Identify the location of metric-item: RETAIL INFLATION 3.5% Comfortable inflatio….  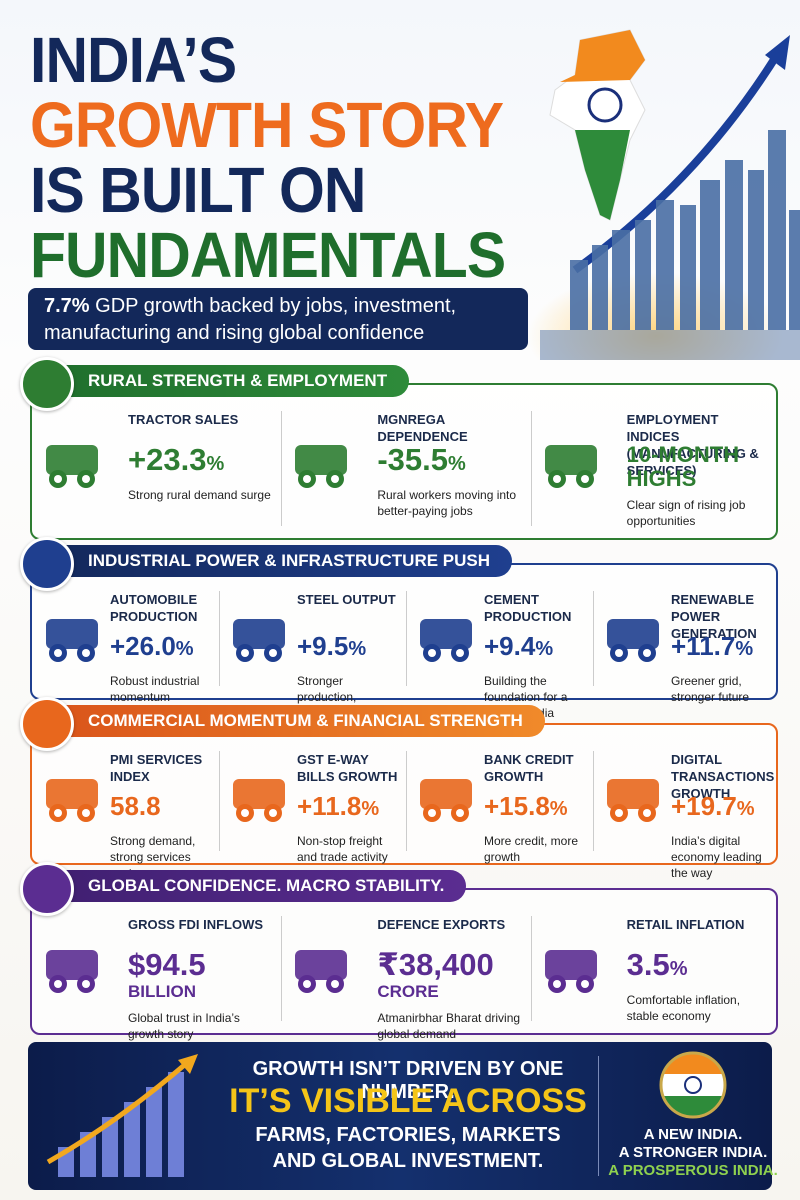
(655, 972).